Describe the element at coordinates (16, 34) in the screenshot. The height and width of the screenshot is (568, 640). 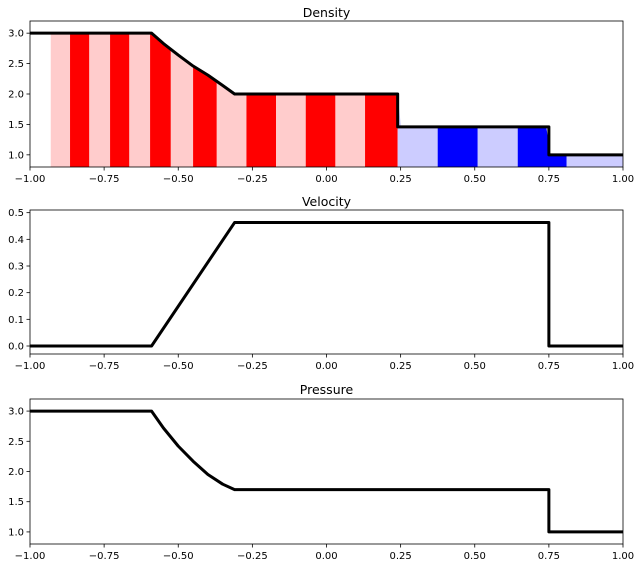
I see `density-y-tick-label: 3.0` at that location.